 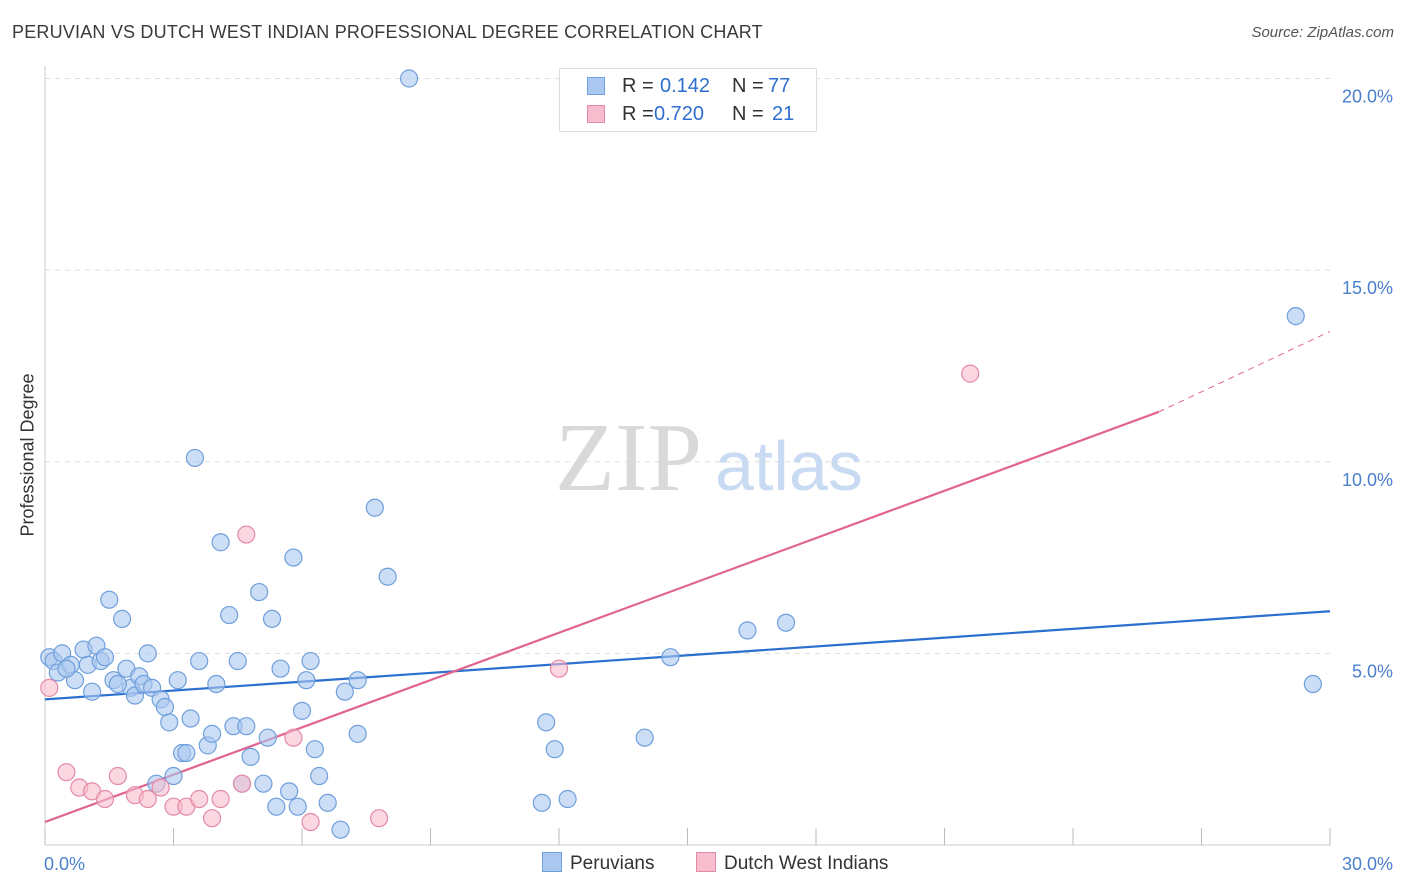 What do you see at coordinates (64, 864) in the screenshot?
I see `x-tick-label: 0.0%` at bounding box center [64, 864].